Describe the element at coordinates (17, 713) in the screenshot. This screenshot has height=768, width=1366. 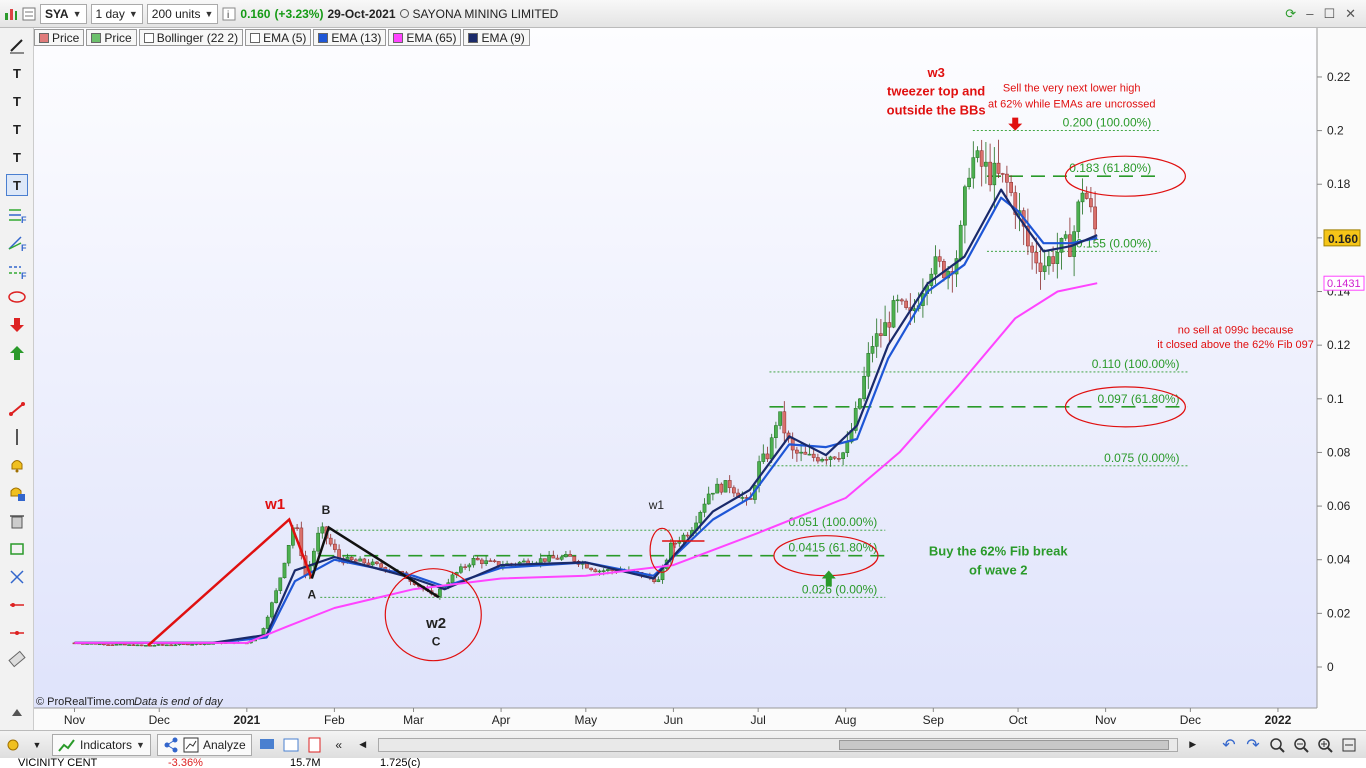
I see `up-arrow-icon` at that location.